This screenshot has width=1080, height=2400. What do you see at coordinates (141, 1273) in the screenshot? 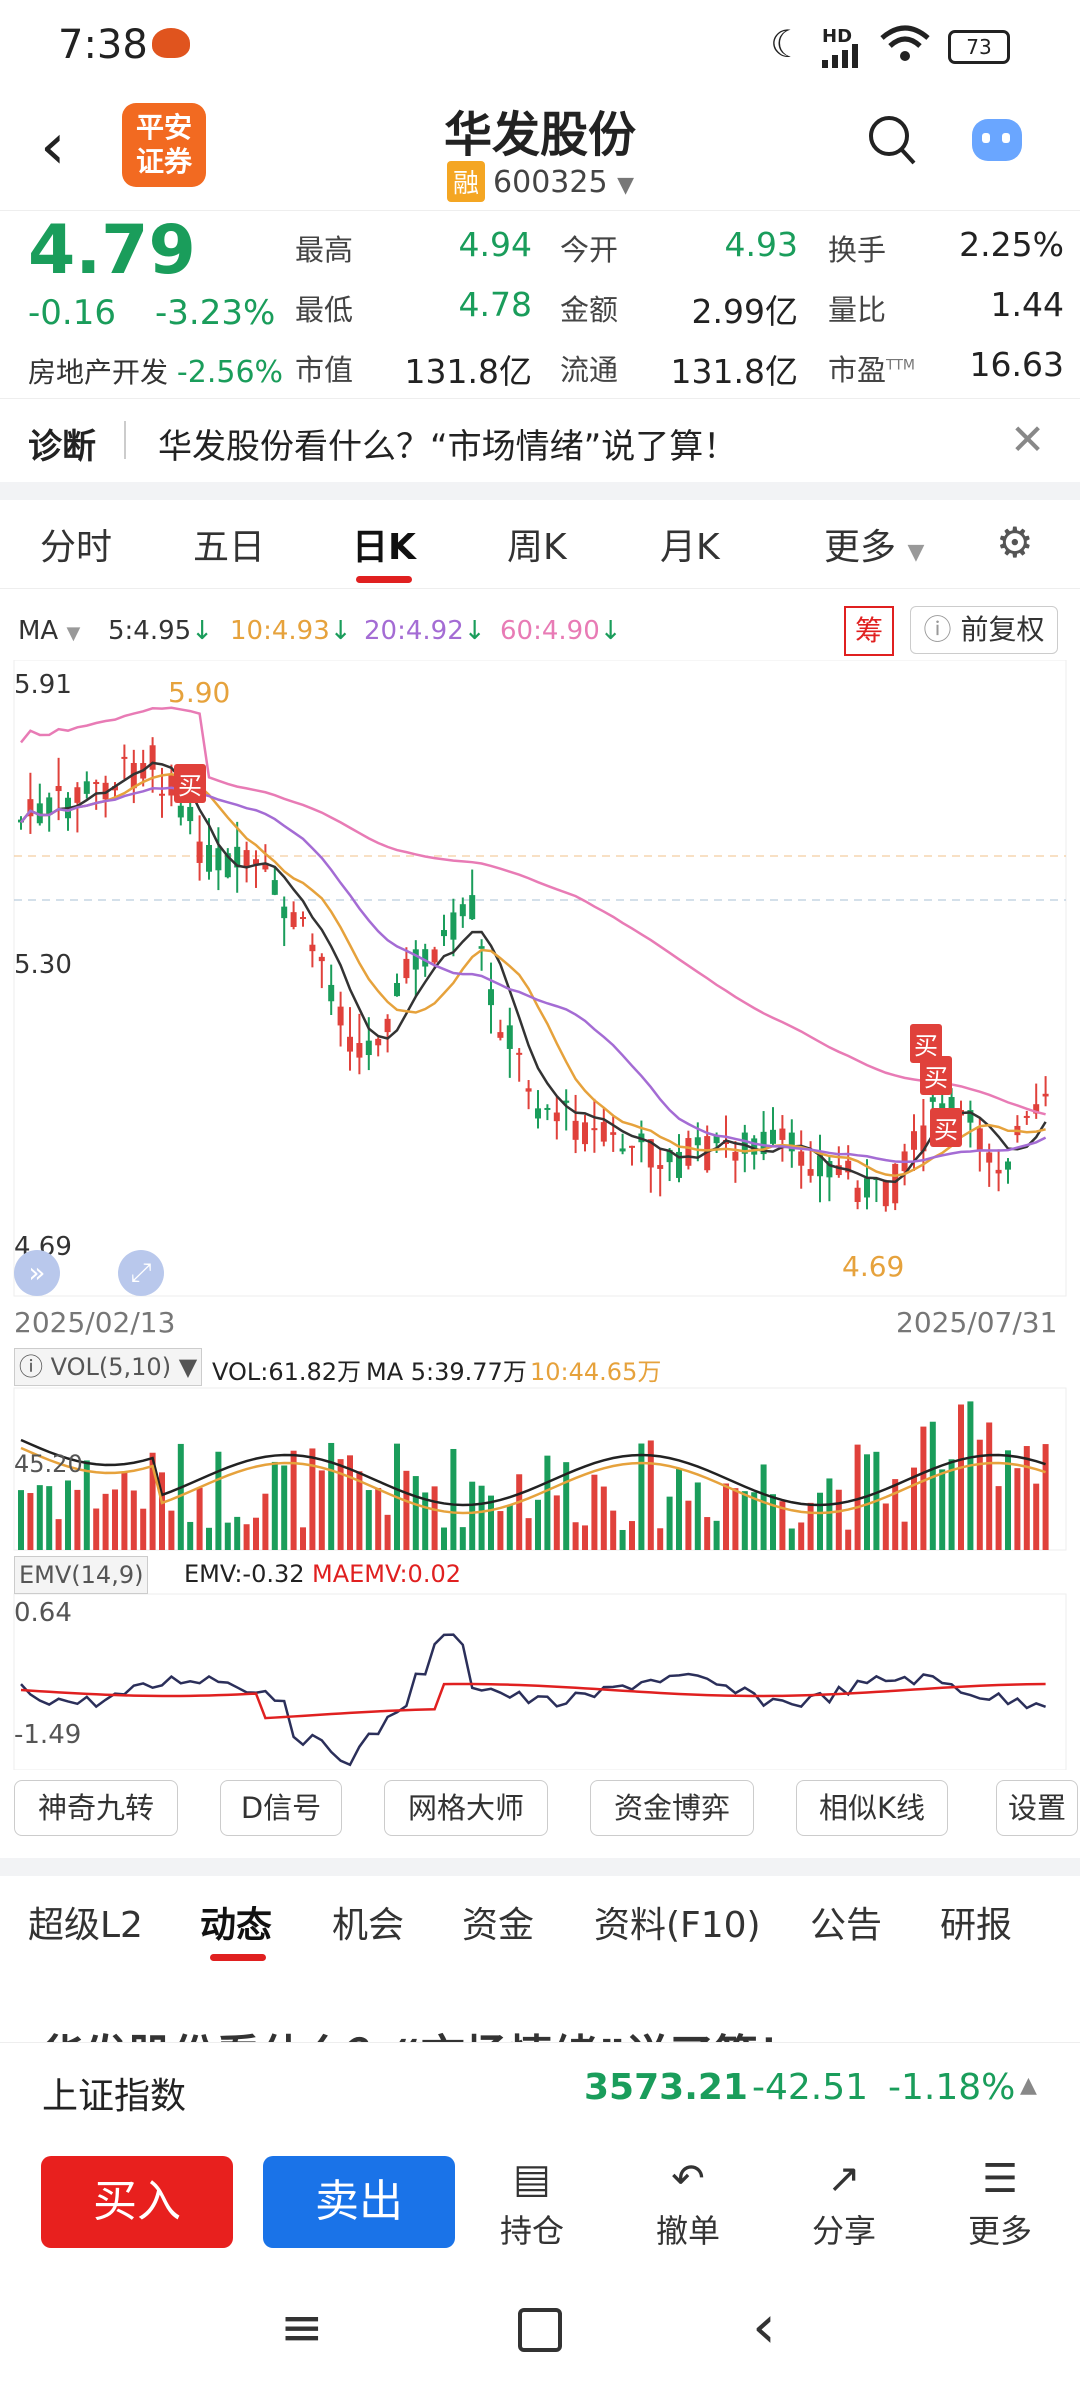
I see `fullscreen-icon: ⤢` at bounding box center [141, 1273].